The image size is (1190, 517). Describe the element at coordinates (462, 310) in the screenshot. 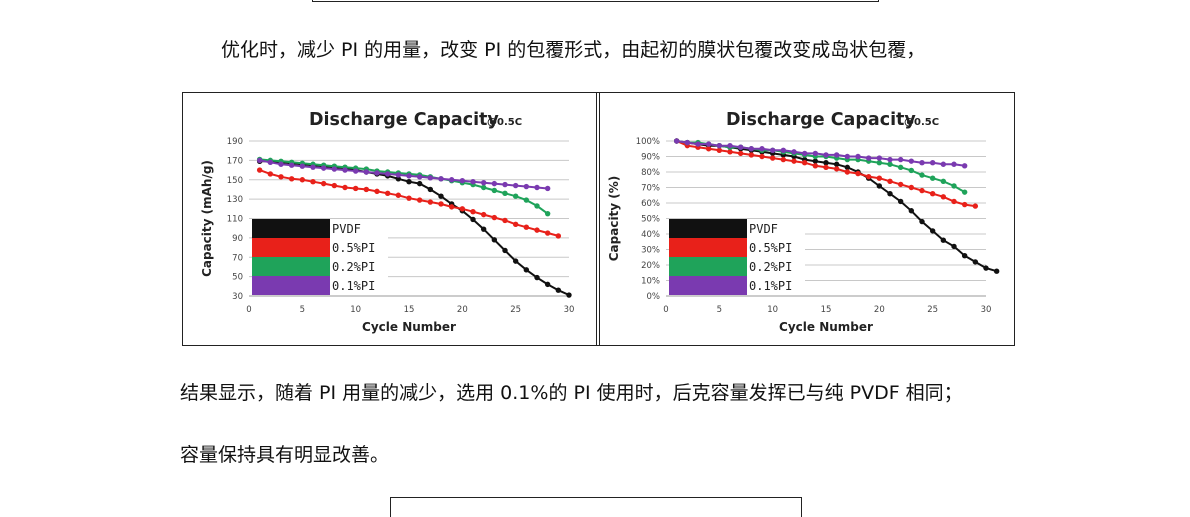

I see `x-tick-label: 20` at that location.